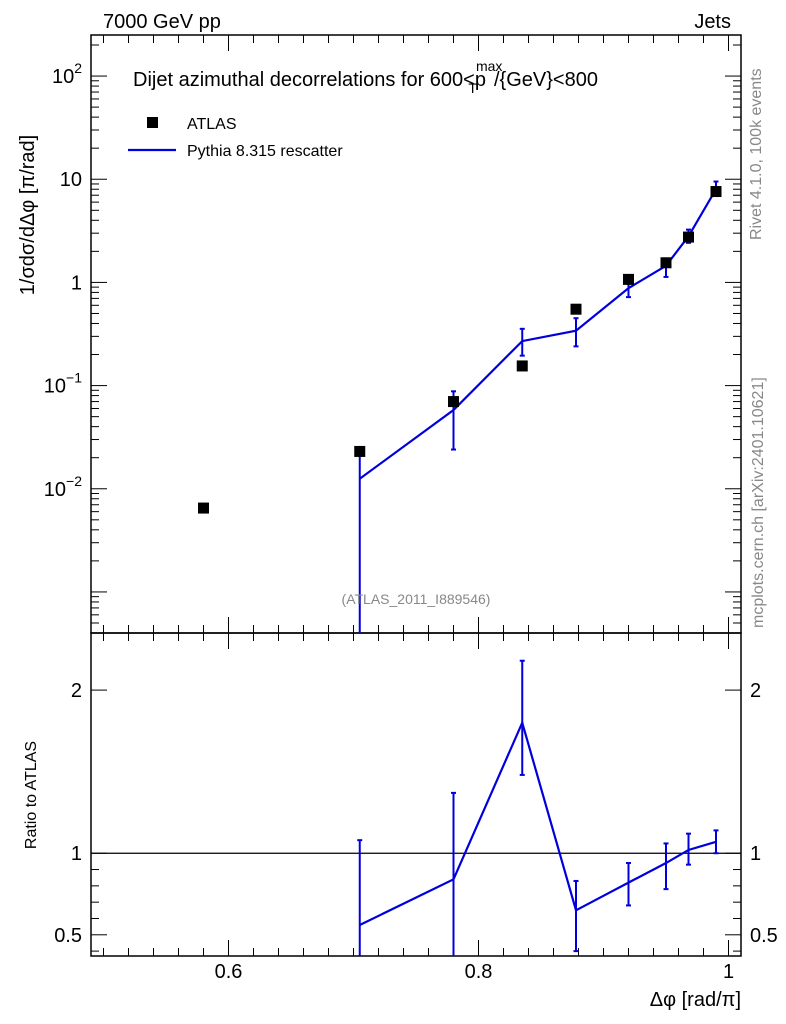 Image resolution: width=786 pixels, height=1024 pixels. Describe the element at coordinates (755, 854) in the screenshot. I see `y-tick-label-ratio-right: 1` at that location.